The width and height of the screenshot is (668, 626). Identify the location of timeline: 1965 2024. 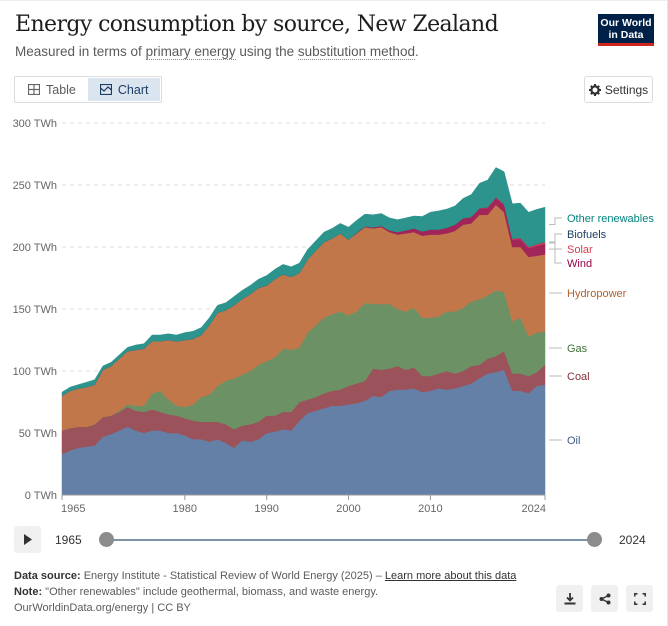
(334, 540).